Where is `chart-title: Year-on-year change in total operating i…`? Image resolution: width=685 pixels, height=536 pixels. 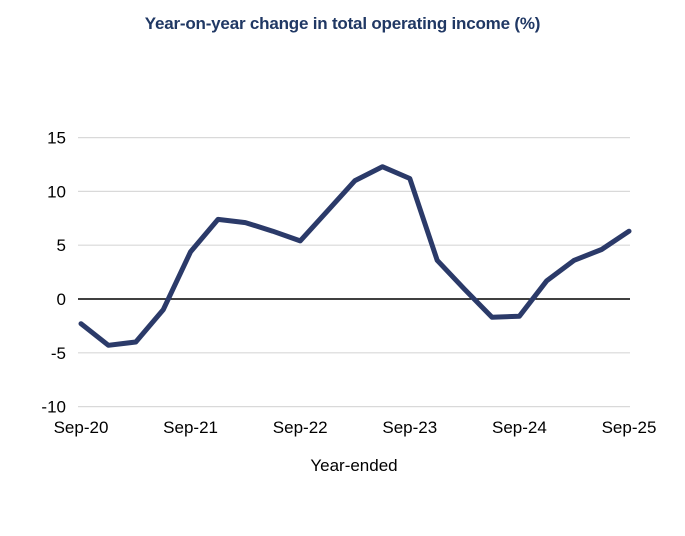 chart-title: Year-on-year change in total operating i… is located at coordinates (342, 23).